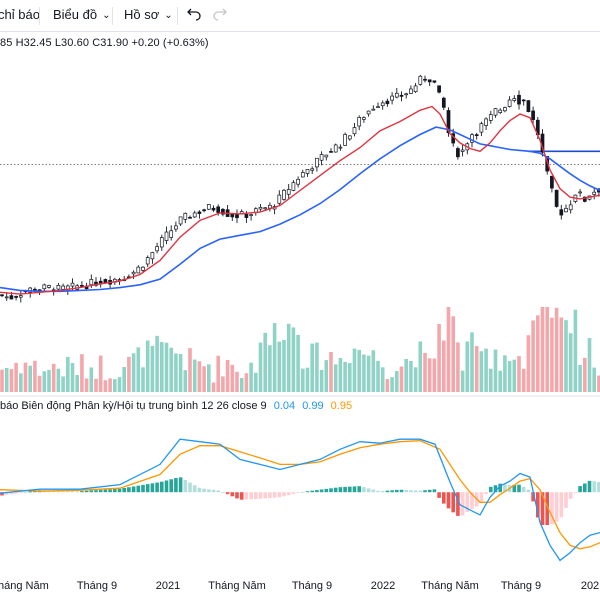 This screenshot has height=600, width=600. I want to click on redo-icon, so click(220, 15).